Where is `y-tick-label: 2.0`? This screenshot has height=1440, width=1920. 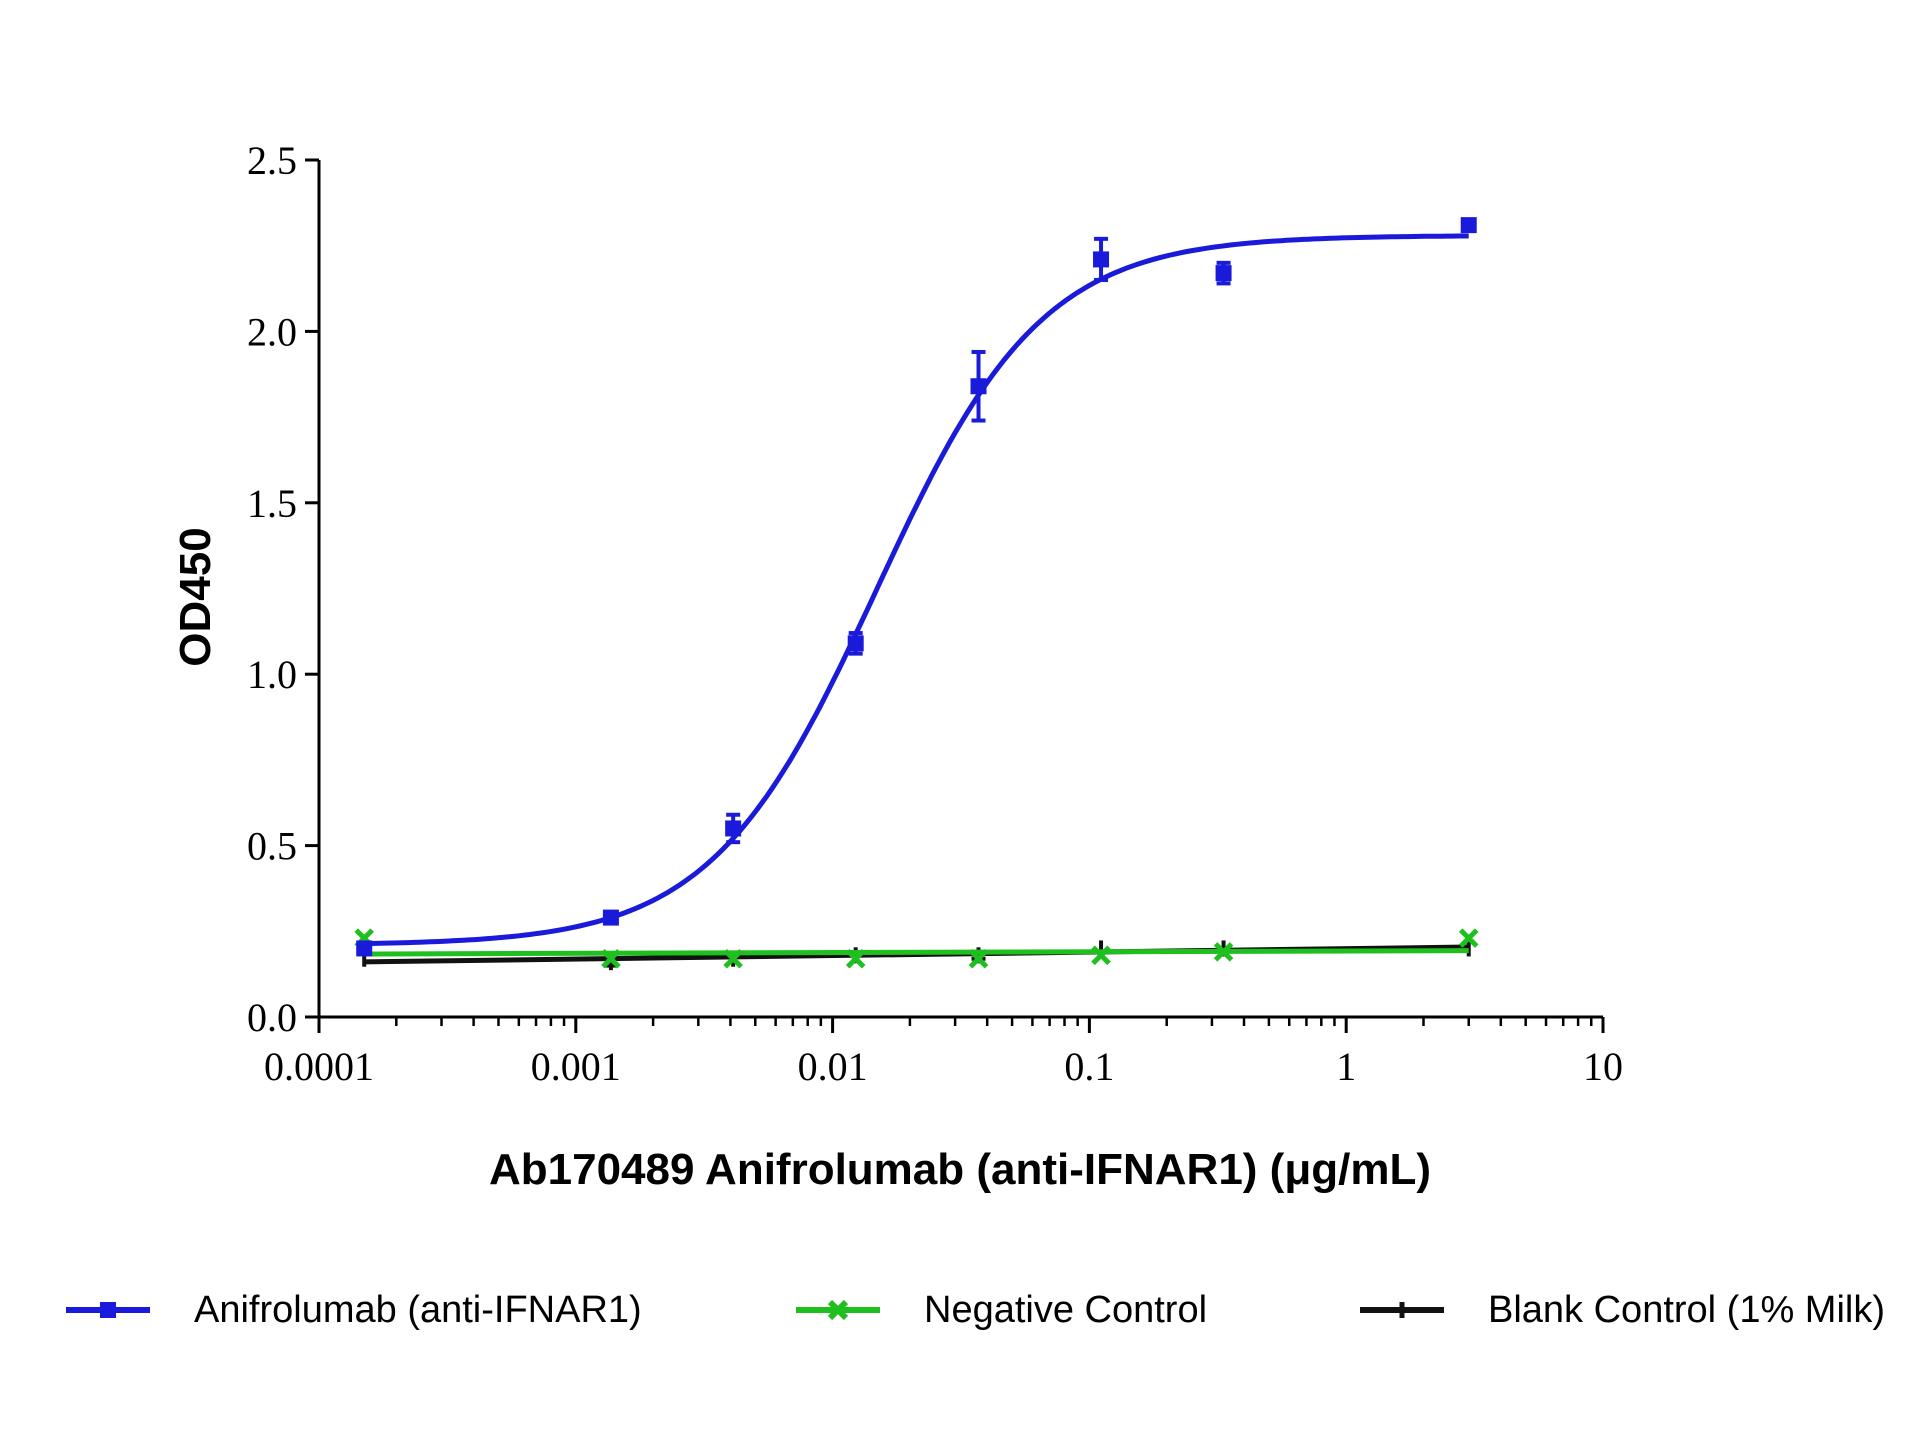
y-tick-label: 2.0 is located at coordinates (272, 331).